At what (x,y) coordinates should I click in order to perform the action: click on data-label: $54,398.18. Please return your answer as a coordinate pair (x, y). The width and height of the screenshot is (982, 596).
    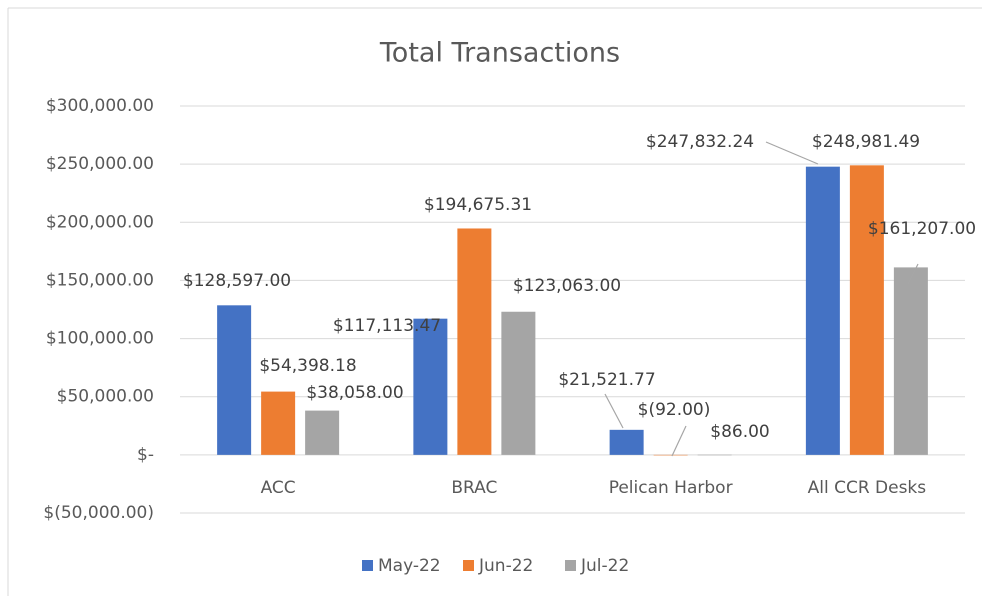
    Looking at the image, I should click on (307, 366).